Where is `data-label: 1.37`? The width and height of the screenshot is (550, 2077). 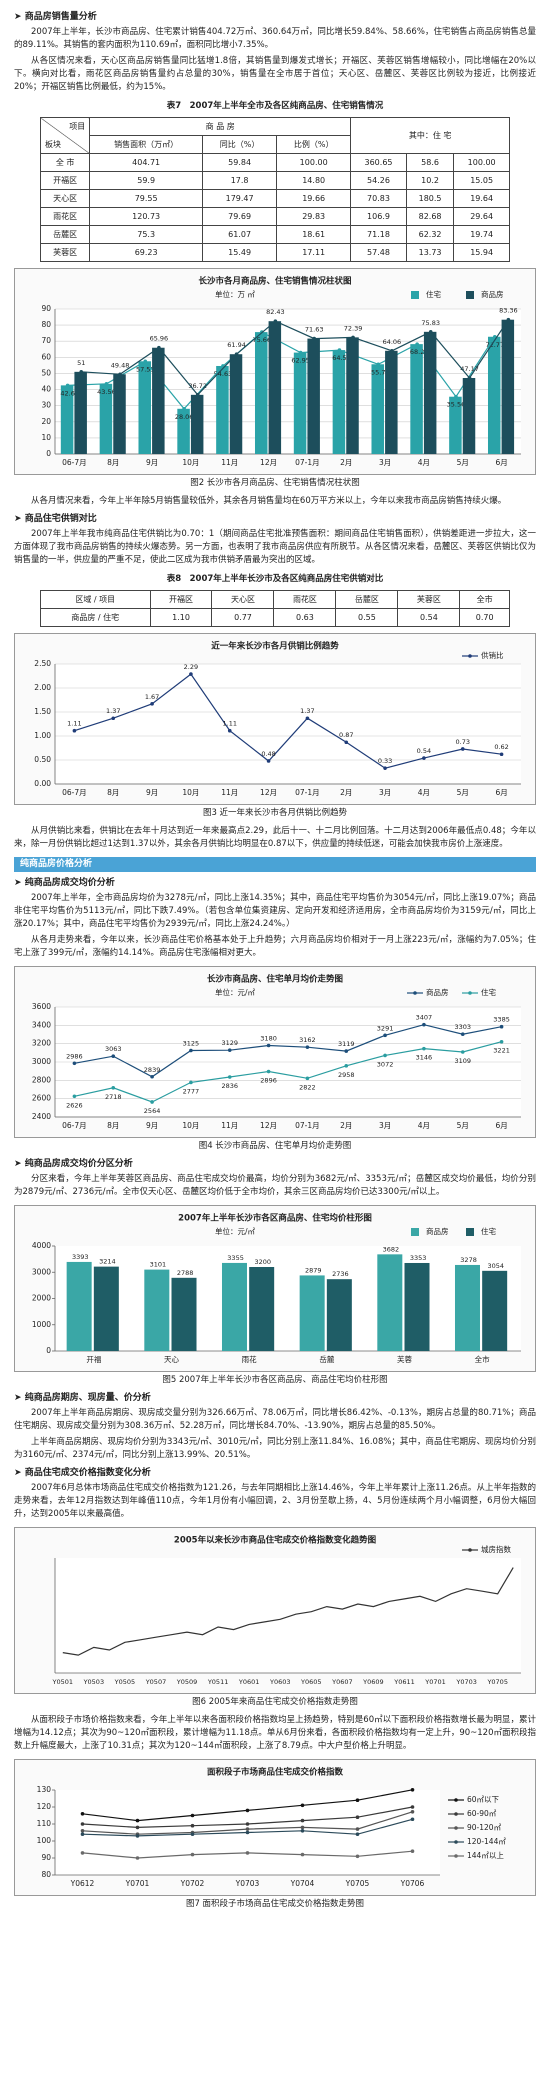 data-label: 1.37 is located at coordinates (307, 711).